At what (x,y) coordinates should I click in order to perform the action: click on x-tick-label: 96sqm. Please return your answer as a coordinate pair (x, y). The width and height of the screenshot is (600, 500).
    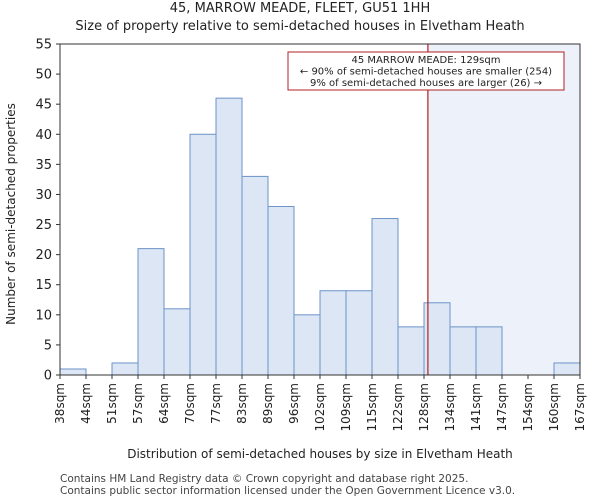
    Looking at the image, I should click on (294, 403).